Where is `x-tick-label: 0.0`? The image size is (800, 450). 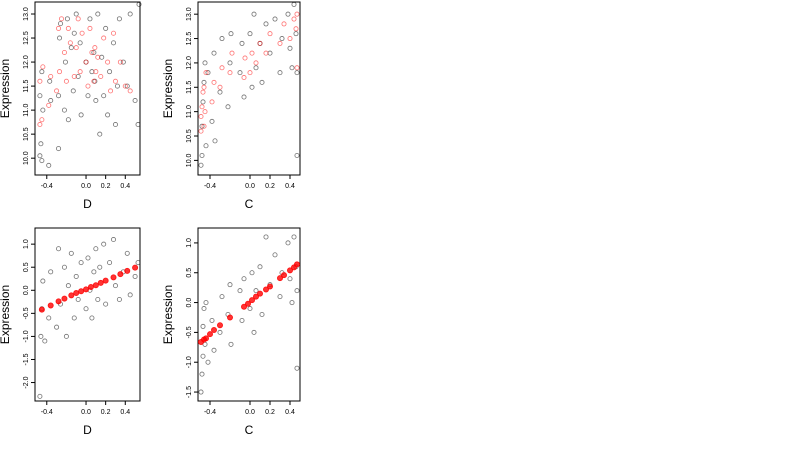 x-tick-label: 0.0 is located at coordinates (86, 412).